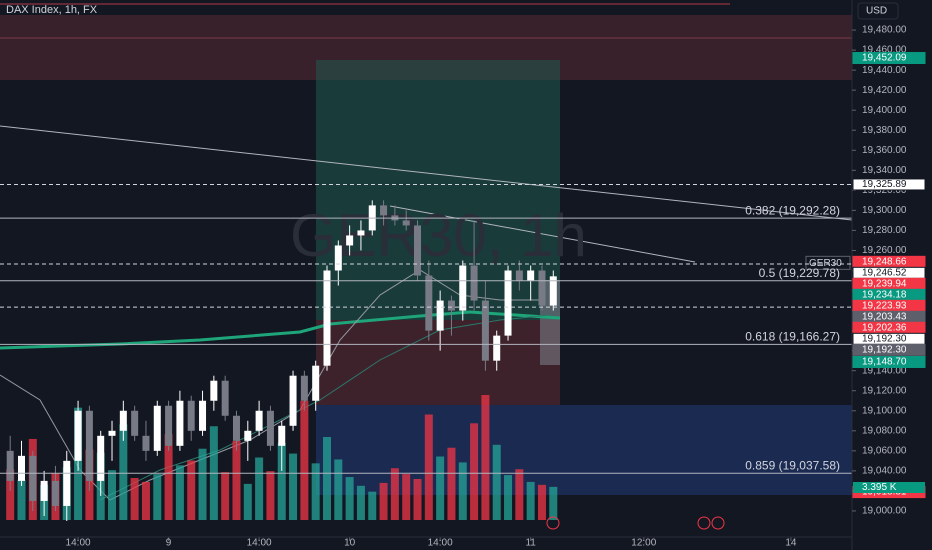  Describe the element at coordinates (799, 273) in the screenshot. I see `fib-label: 0.5 (19,229.78)` at that location.